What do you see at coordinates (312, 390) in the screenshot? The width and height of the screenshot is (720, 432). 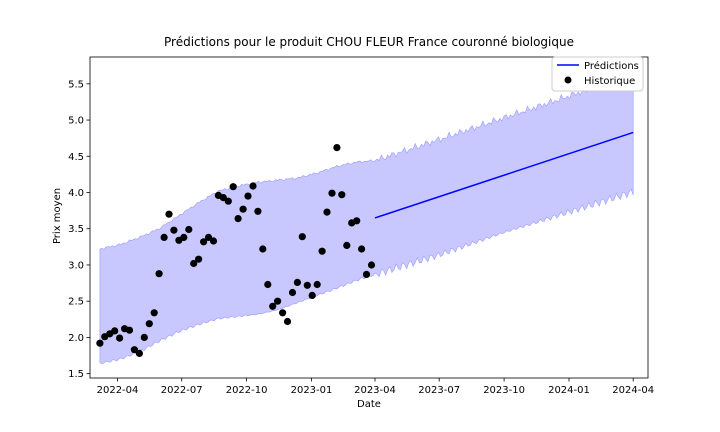 I see `x-tick-label: 2023-01` at bounding box center [312, 390].